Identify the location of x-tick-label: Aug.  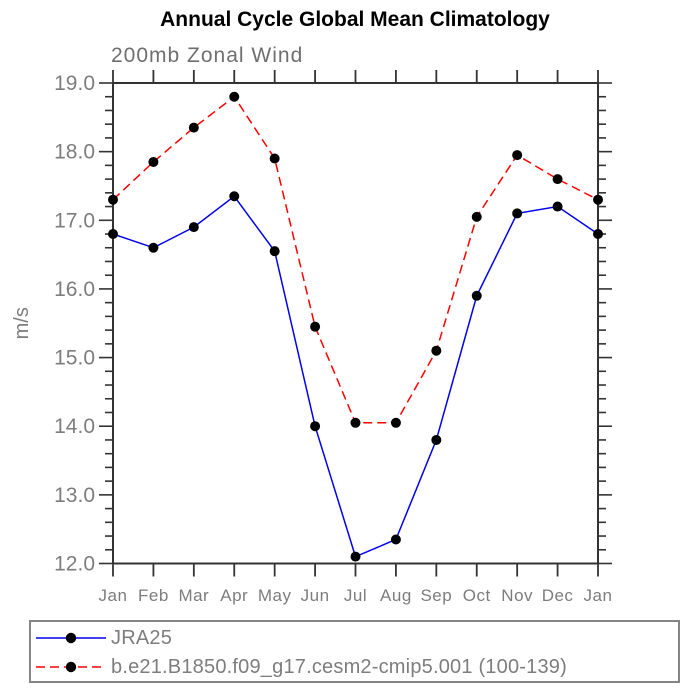
(396, 595).